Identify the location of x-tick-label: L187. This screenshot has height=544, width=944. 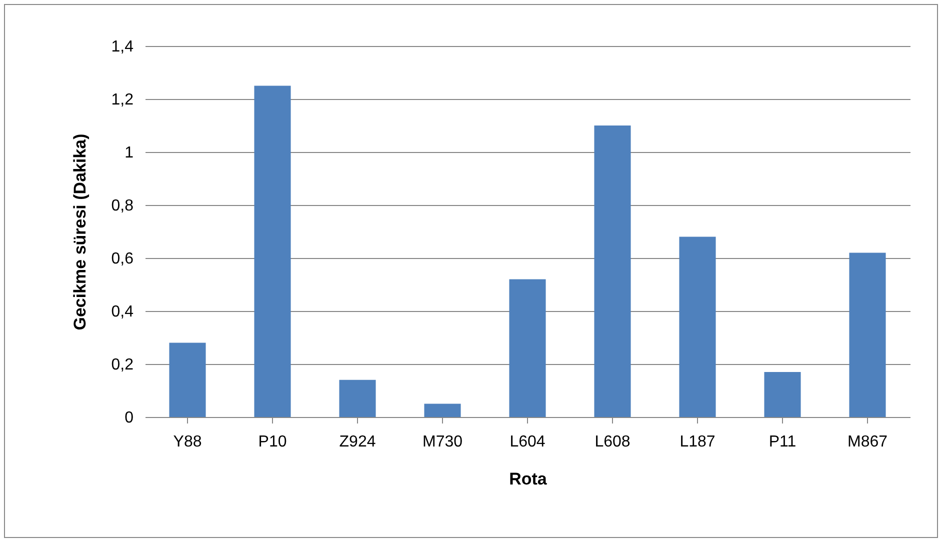
(698, 442).